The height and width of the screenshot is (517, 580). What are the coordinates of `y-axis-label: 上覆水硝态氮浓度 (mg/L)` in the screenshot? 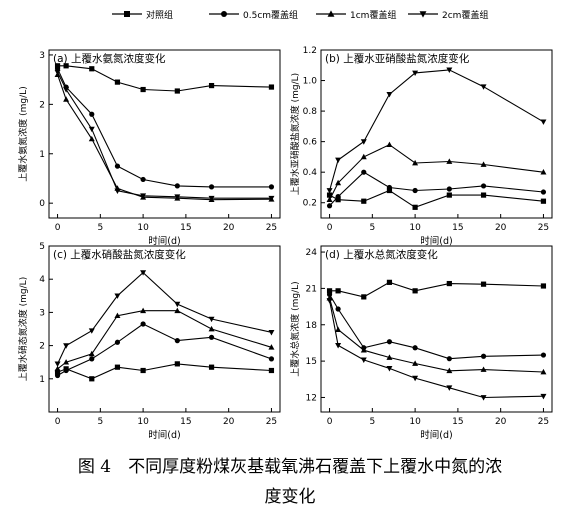 It's located at (23, 329).